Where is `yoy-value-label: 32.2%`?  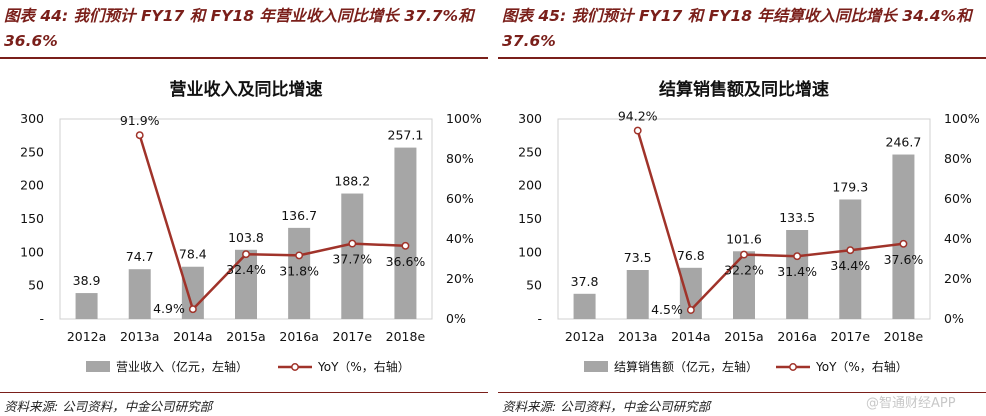 yoy-value-label: 32.2% is located at coordinates (744, 270).